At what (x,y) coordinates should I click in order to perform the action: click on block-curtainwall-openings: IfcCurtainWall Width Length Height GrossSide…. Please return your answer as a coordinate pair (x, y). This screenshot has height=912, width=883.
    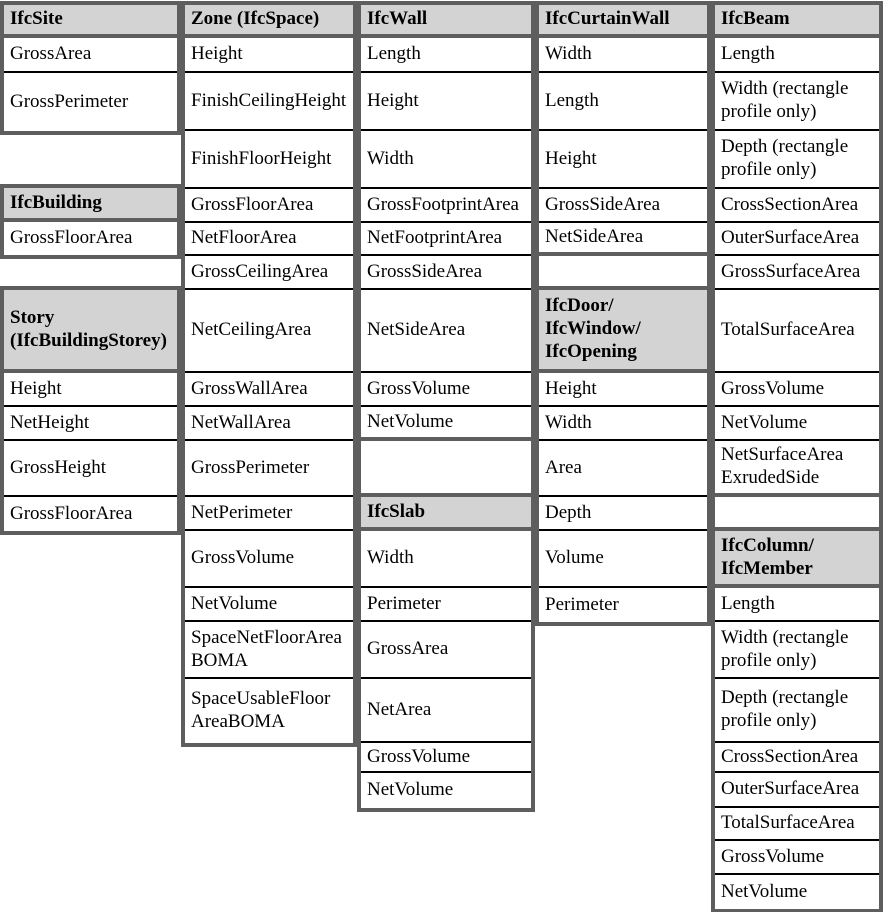
    Looking at the image, I should click on (623, 313).